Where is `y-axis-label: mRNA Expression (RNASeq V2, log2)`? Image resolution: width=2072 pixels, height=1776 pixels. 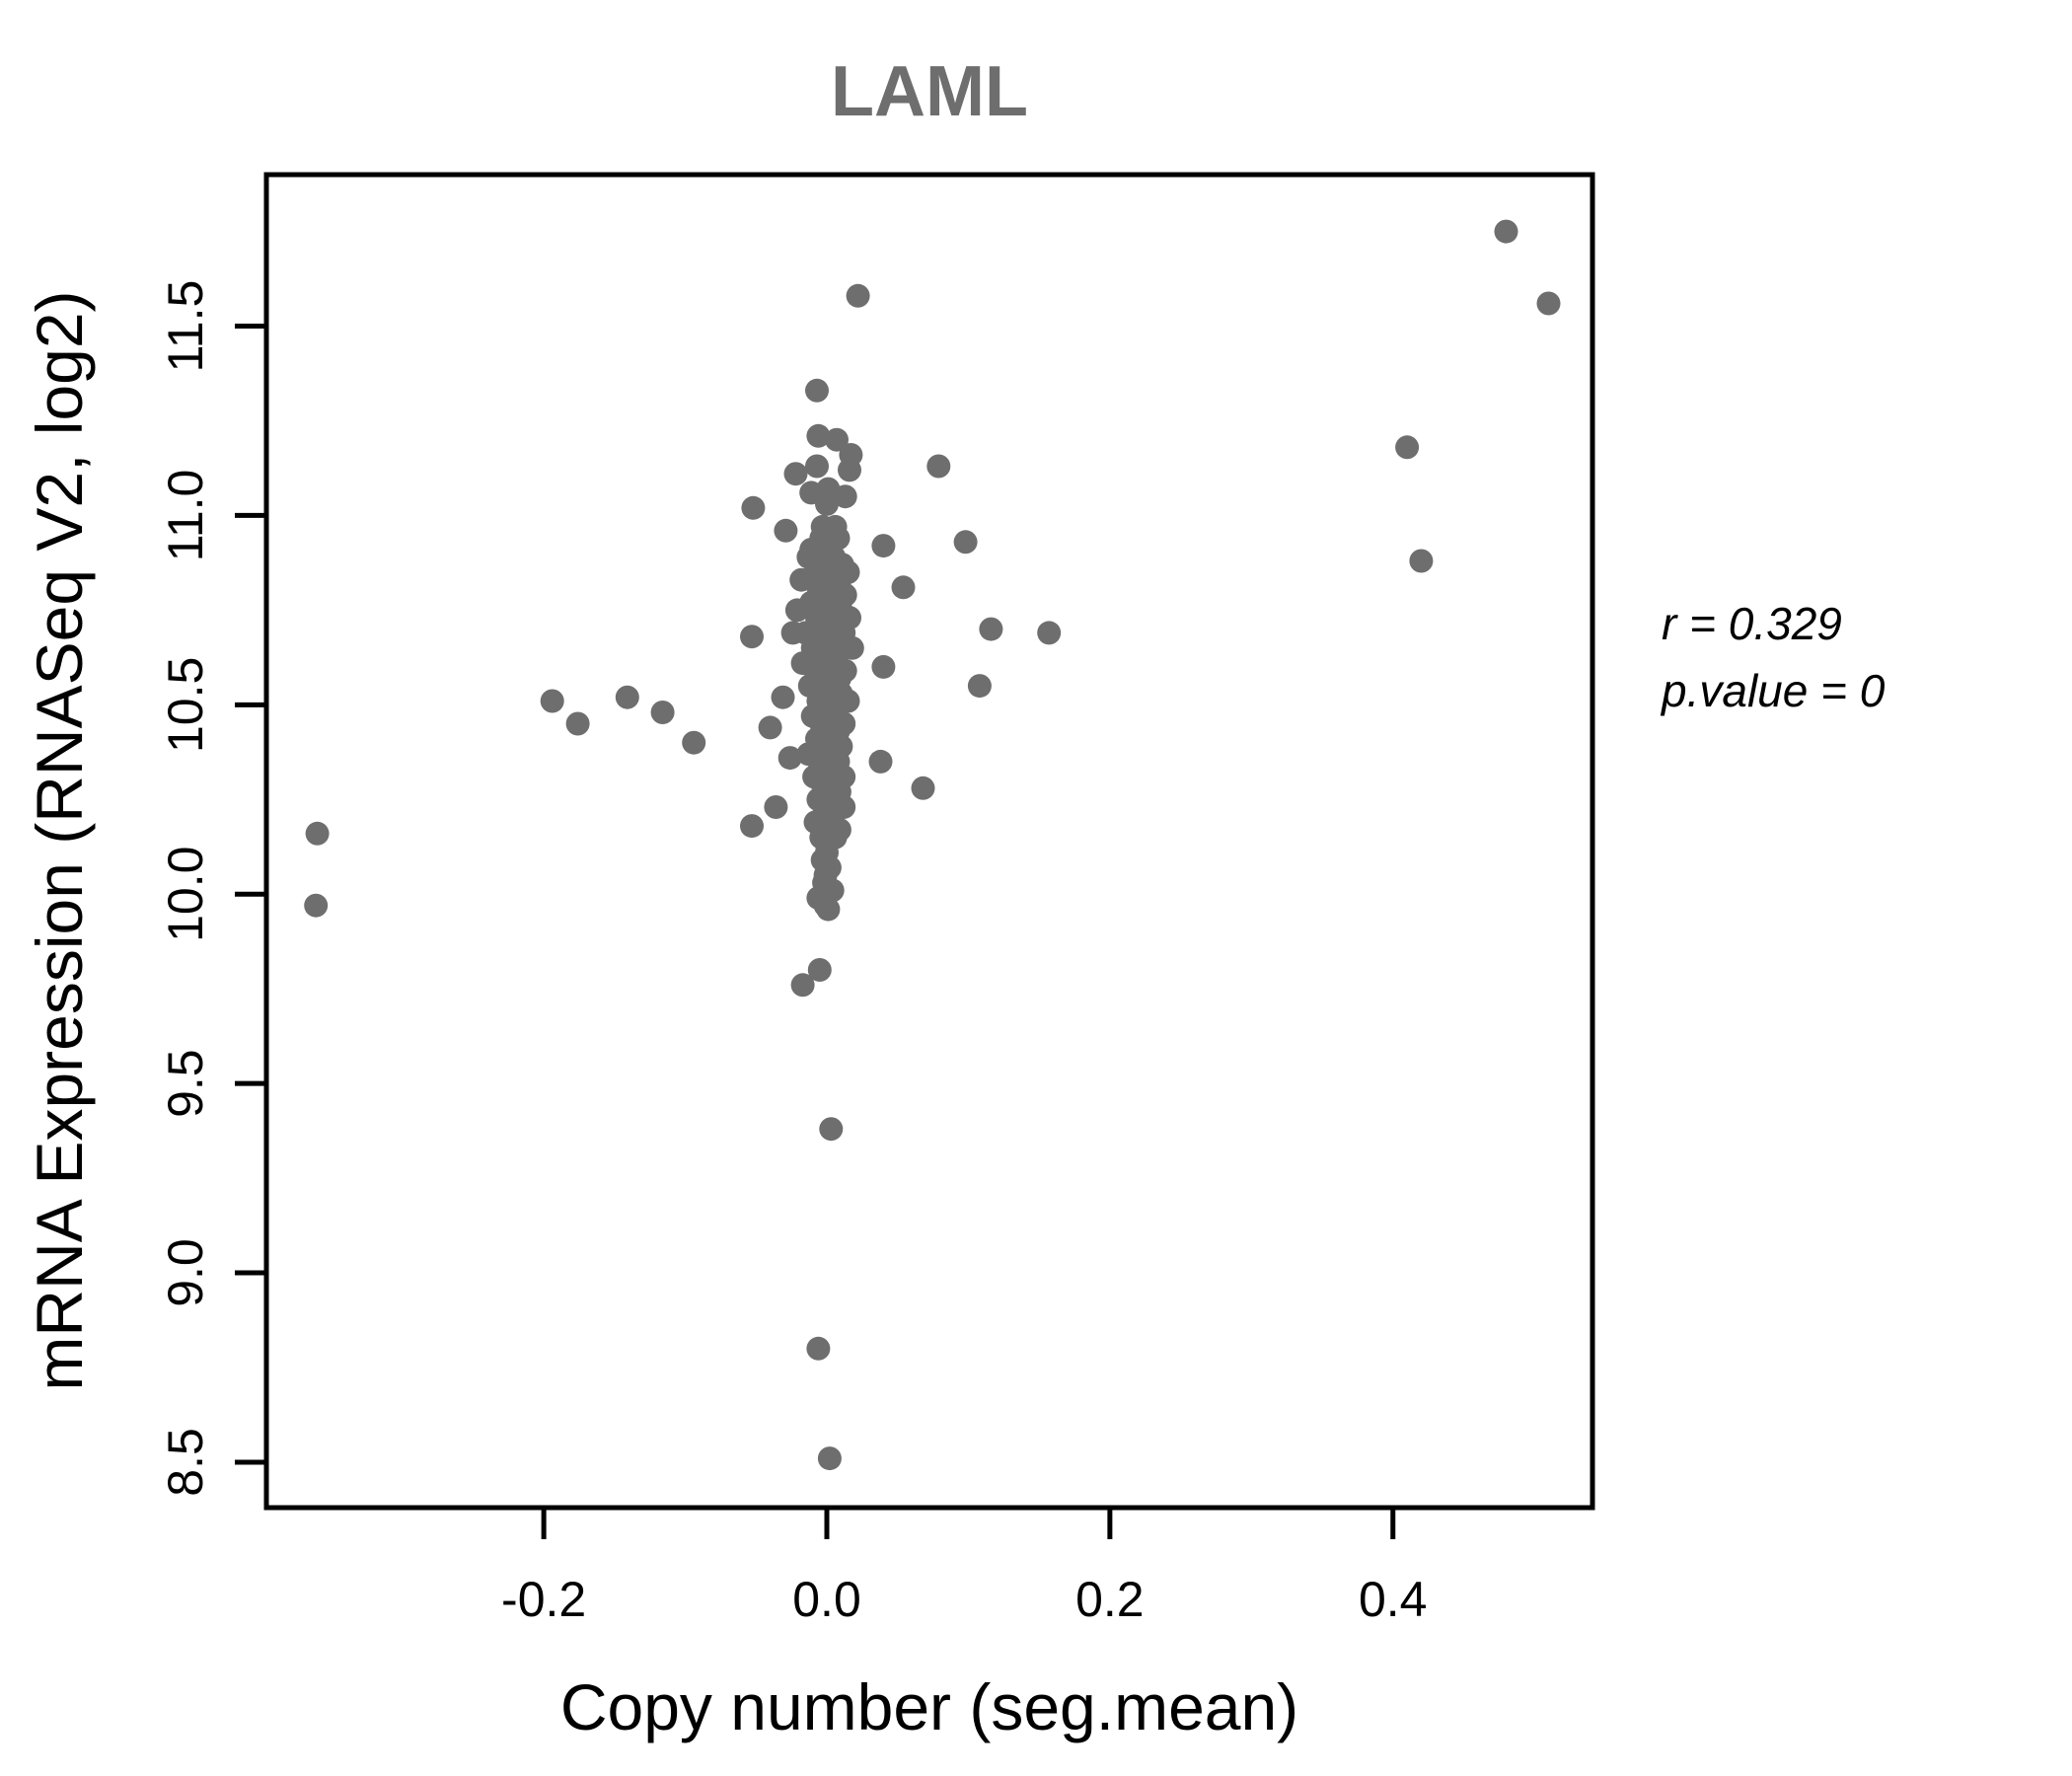 y-axis-label: mRNA Expression (RNASeq V2, log2) is located at coordinates (60, 840).